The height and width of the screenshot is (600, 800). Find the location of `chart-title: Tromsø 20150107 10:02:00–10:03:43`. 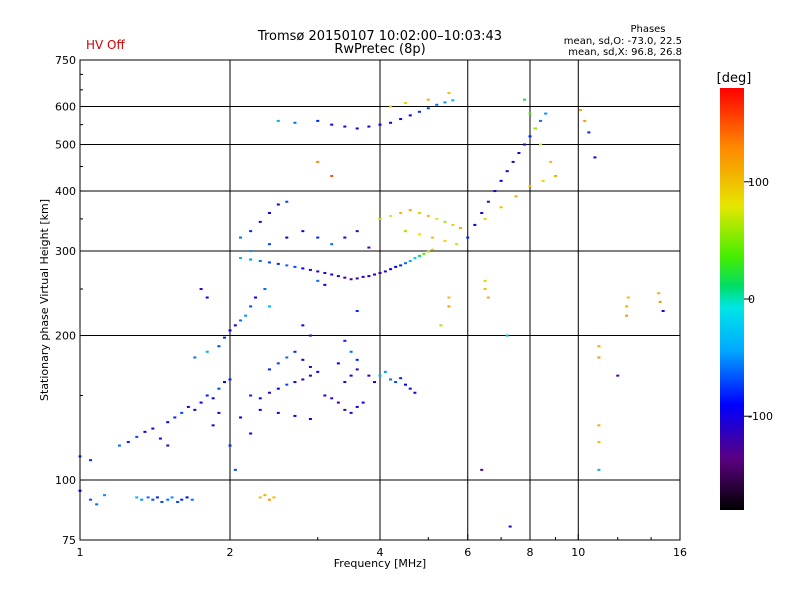

chart-title: Tromsø 20150107 10:02:00–10:03:43 is located at coordinates (379, 36).